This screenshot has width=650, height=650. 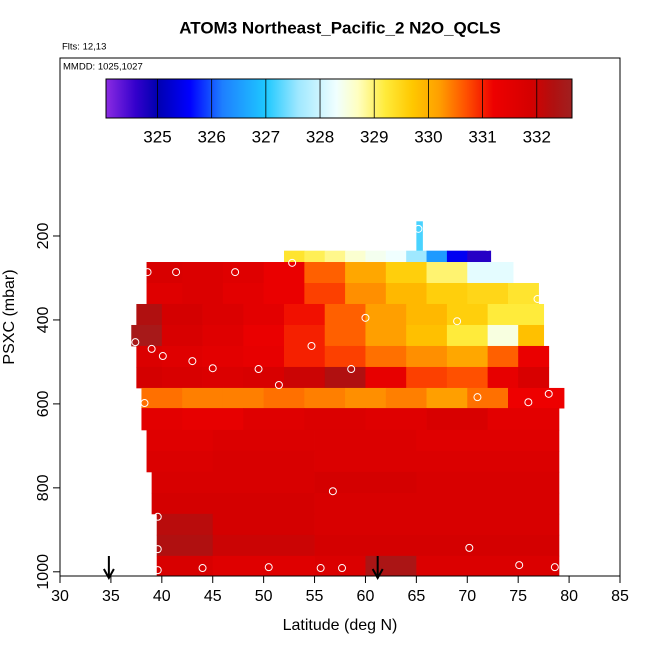 What do you see at coordinates (43, 572) in the screenshot?
I see `y-tick-label: 1000` at bounding box center [43, 572].